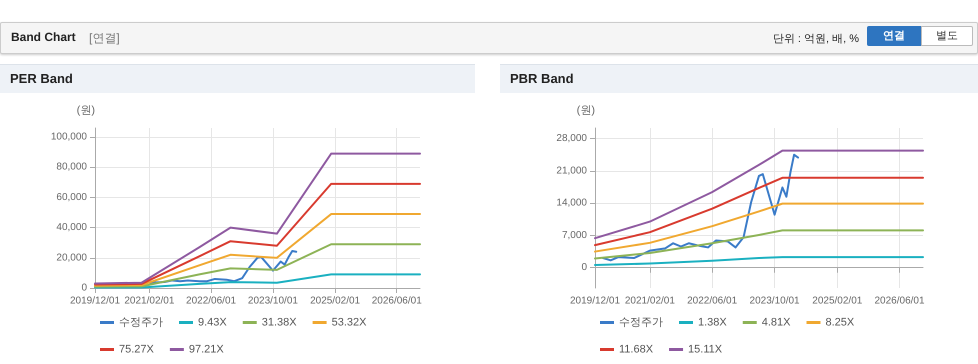 Image resolution: width=978 pixels, height=364 pixels. What do you see at coordinates (280, 322) in the screenshot?
I see `legend-label: 31.38X` at bounding box center [280, 322].